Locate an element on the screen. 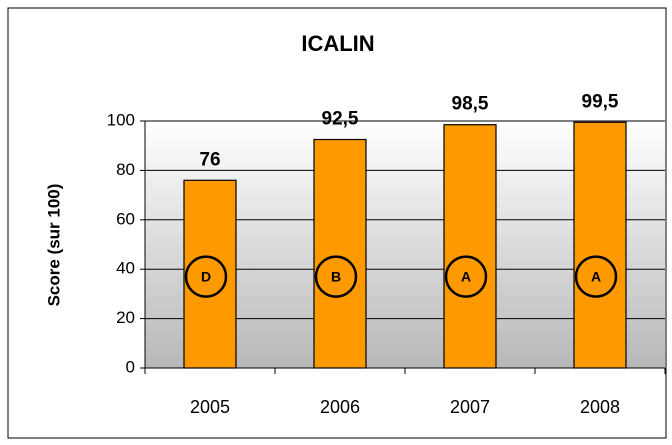 Image resolution: width=672 pixels, height=445 pixels. x-tick-label: 2008 is located at coordinates (600, 407).